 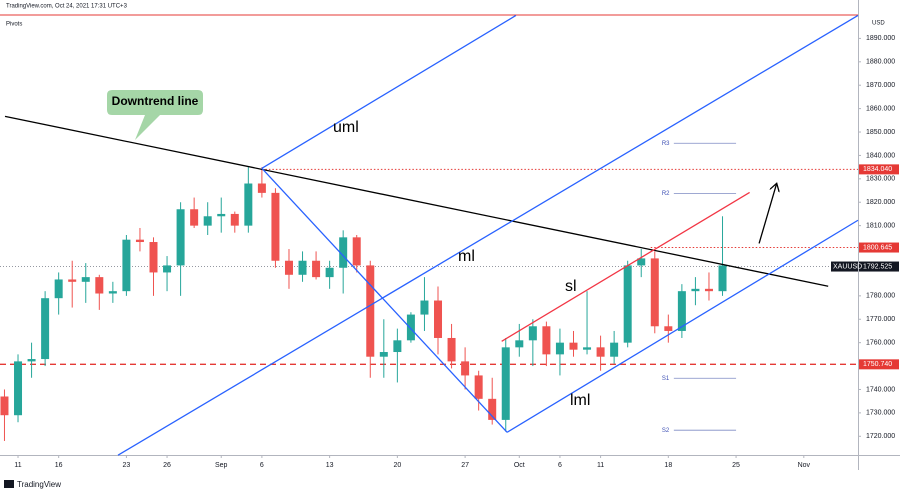 What do you see at coordinates (59, 465) in the screenshot?
I see `x-tick-label: 16` at bounding box center [59, 465].